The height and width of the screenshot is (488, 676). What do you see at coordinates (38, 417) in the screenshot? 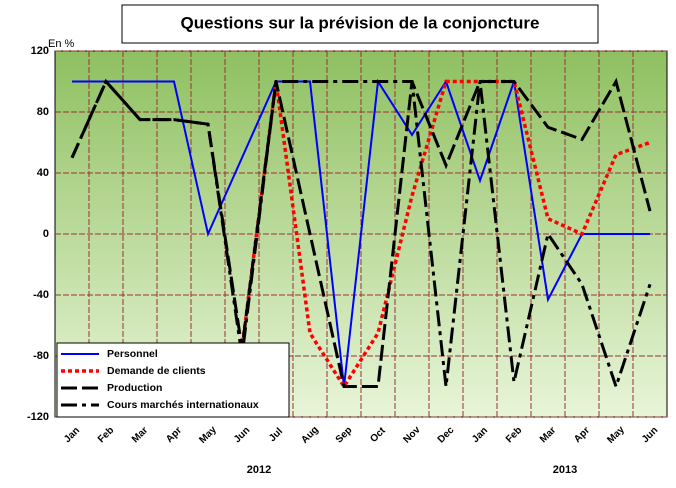
I see `y-tick-label: -120` at bounding box center [38, 417].